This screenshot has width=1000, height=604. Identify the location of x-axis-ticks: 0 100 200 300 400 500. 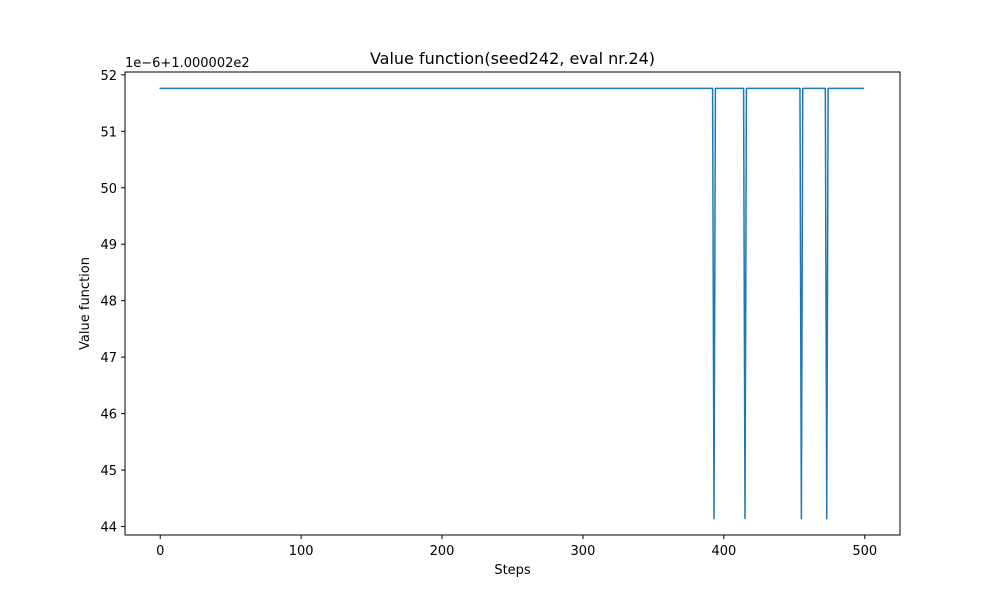
(516, 547).